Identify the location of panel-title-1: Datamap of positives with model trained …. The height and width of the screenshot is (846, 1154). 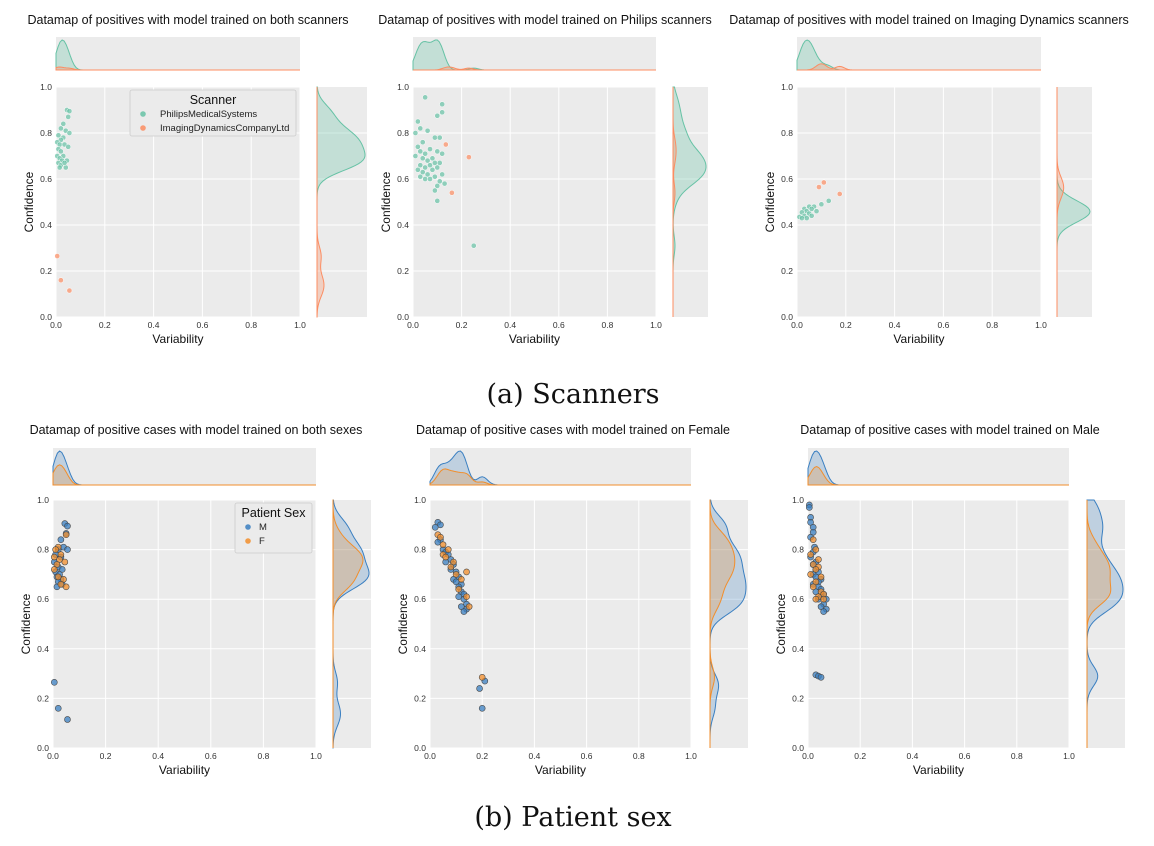
(187, 20).